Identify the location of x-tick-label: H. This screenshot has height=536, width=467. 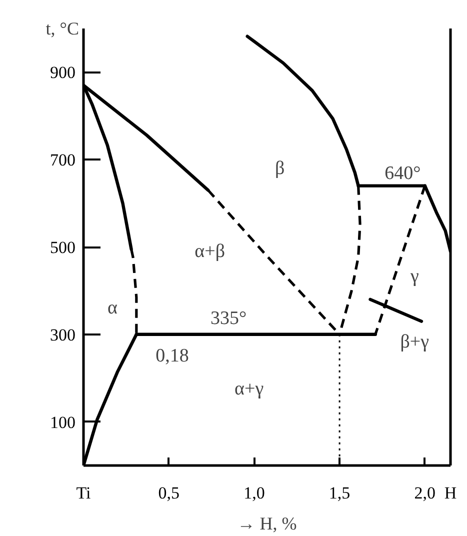
(450, 493).